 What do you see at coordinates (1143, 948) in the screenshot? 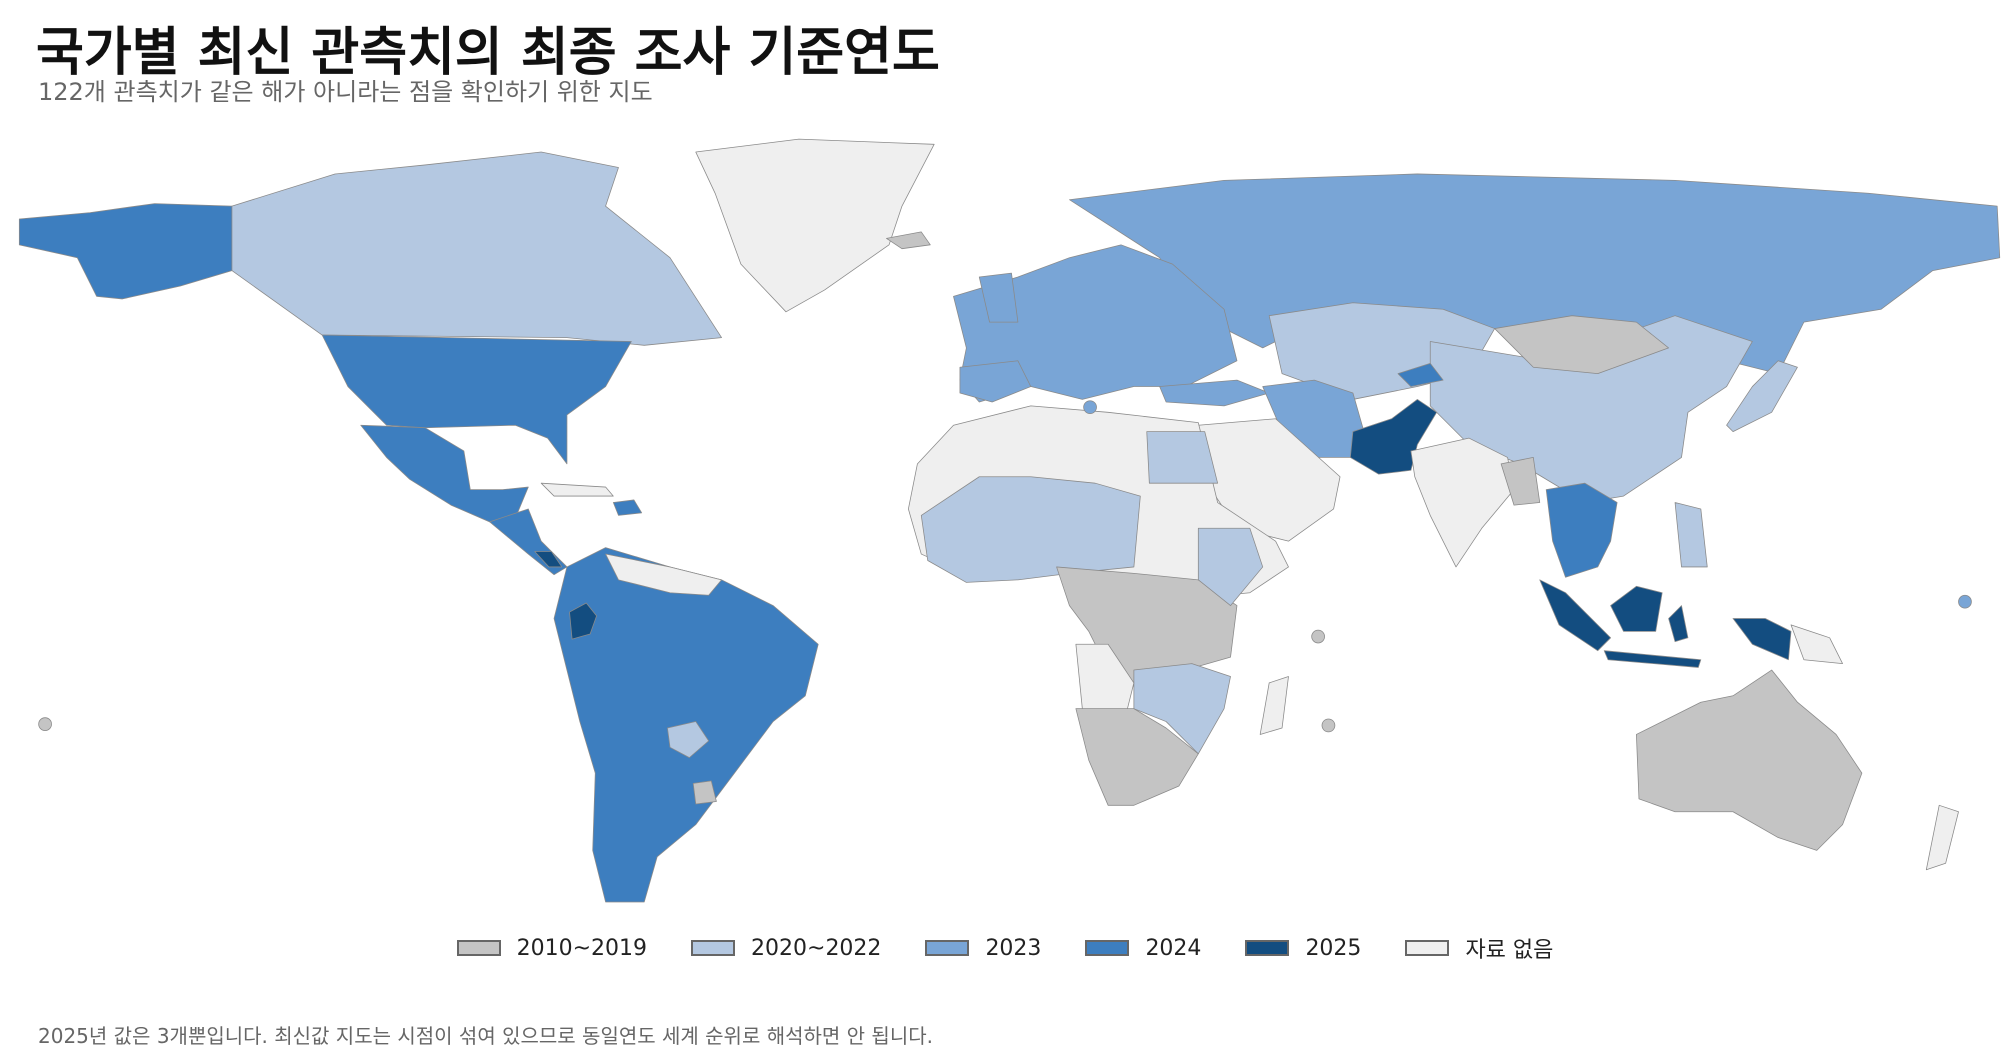
I see `legend-item: 2024` at bounding box center [1143, 948].